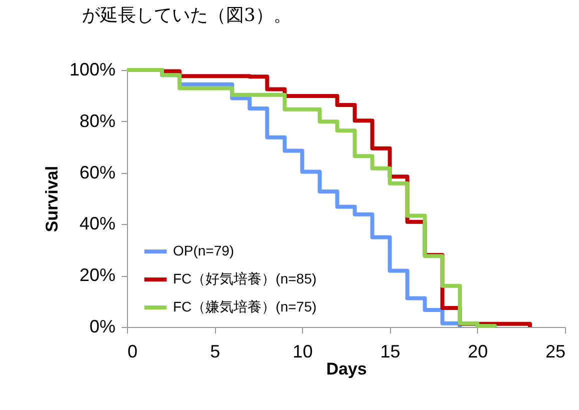 The width and height of the screenshot is (579, 410). What do you see at coordinates (102, 326) in the screenshot?
I see `y-tick-label: 0%` at bounding box center [102, 326].